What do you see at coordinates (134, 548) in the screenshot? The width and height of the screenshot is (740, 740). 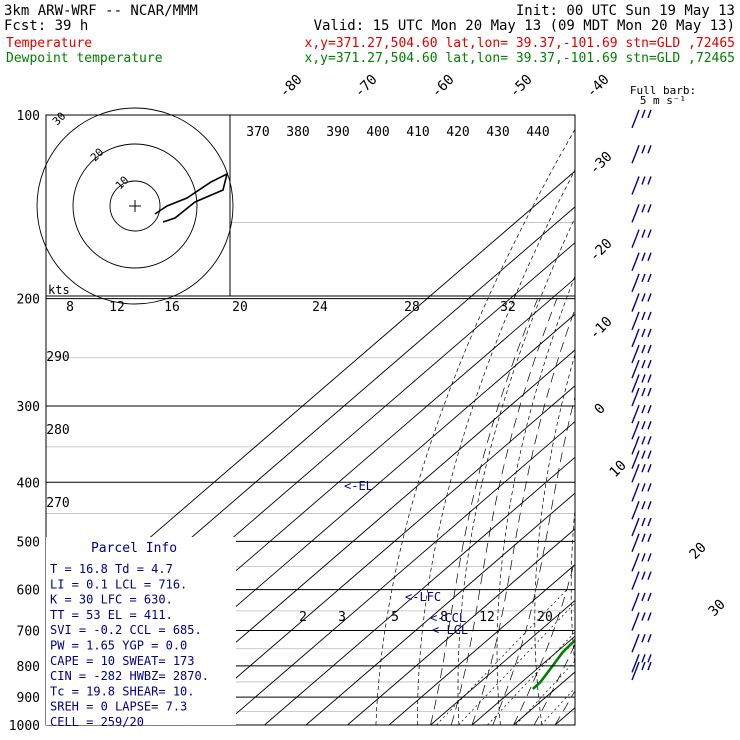 I see `parcel-info-title: Parcel Info` at bounding box center [134, 548].